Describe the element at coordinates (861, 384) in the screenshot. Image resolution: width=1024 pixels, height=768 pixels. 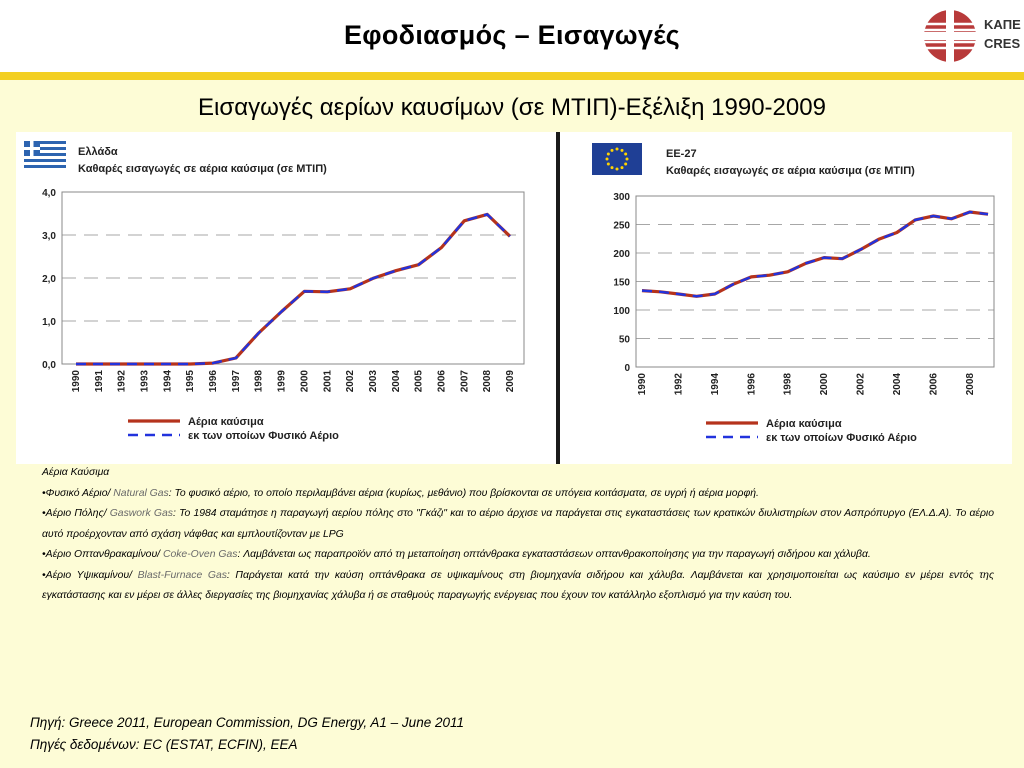
I see `x-tick-label: 2002` at that location.